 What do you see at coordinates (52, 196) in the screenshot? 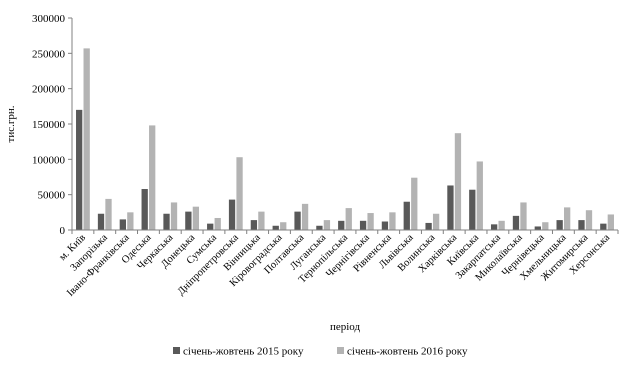
I see `y-tick-label: 50000` at bounding box center [52, 196].